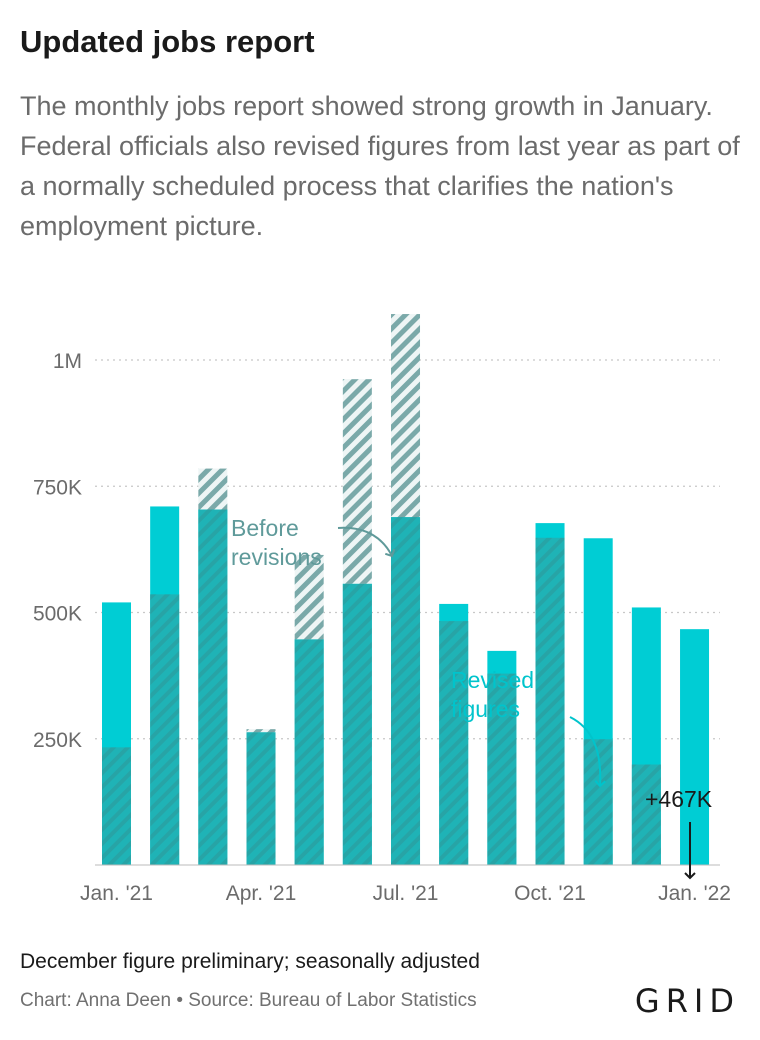 This screenshot has width=760, height=1040. I want to click on before-revisions-arrow, so click(366, 542).